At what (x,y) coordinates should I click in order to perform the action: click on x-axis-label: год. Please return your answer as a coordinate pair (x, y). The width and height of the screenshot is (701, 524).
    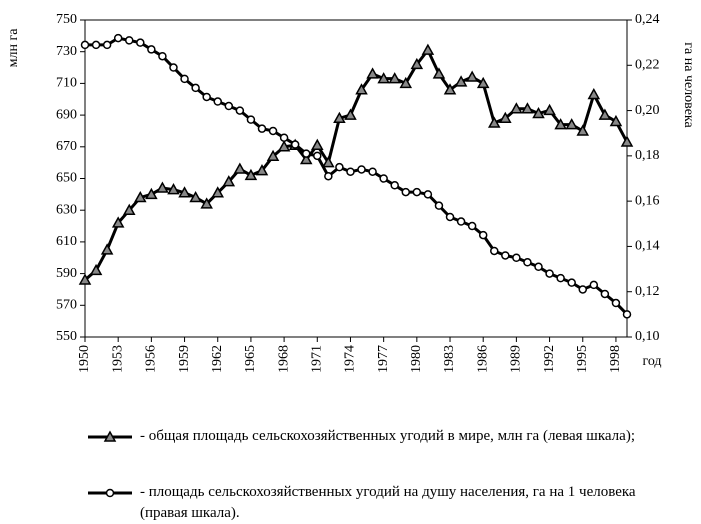
    Looking at the image, I should click on (651, 361).